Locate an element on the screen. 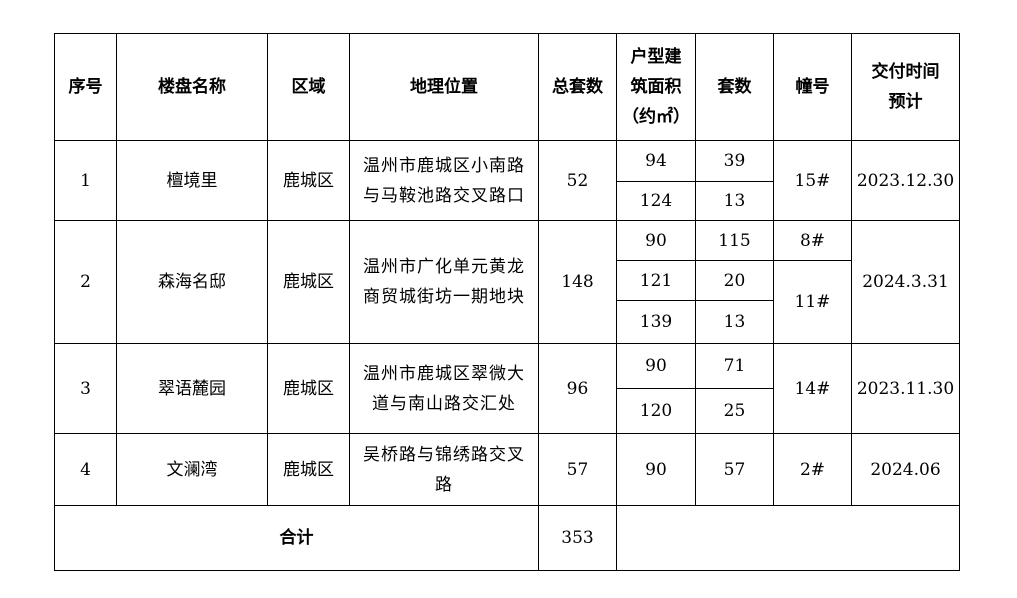 The width and height of the screenshot is (1017, 598). header-index: 序号 is located at coordinates (85, 87).